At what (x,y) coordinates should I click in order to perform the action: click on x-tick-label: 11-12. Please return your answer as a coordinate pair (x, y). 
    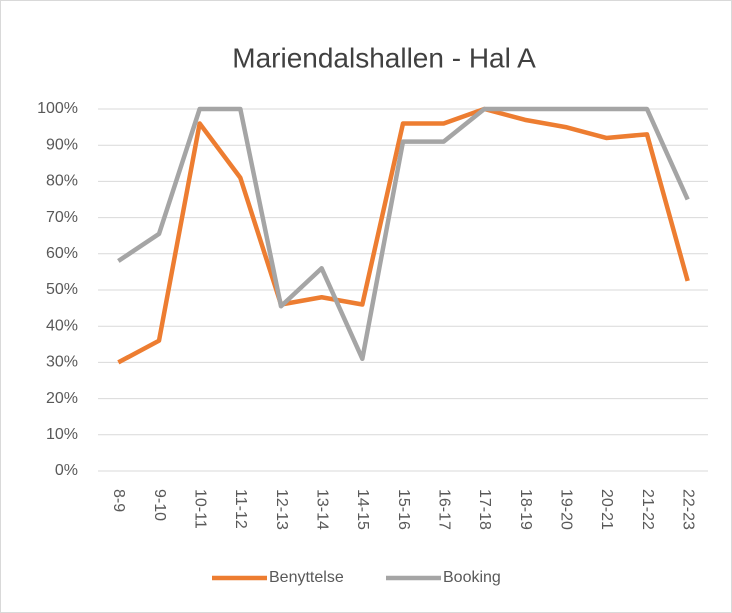
    Looking at the image, I should click on (240, 509).